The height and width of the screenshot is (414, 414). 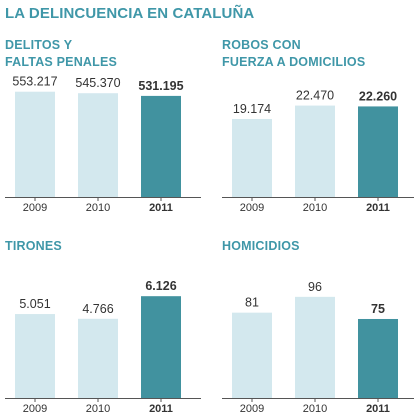 I want to click on value-label: 96, so click(x=315, y=287).